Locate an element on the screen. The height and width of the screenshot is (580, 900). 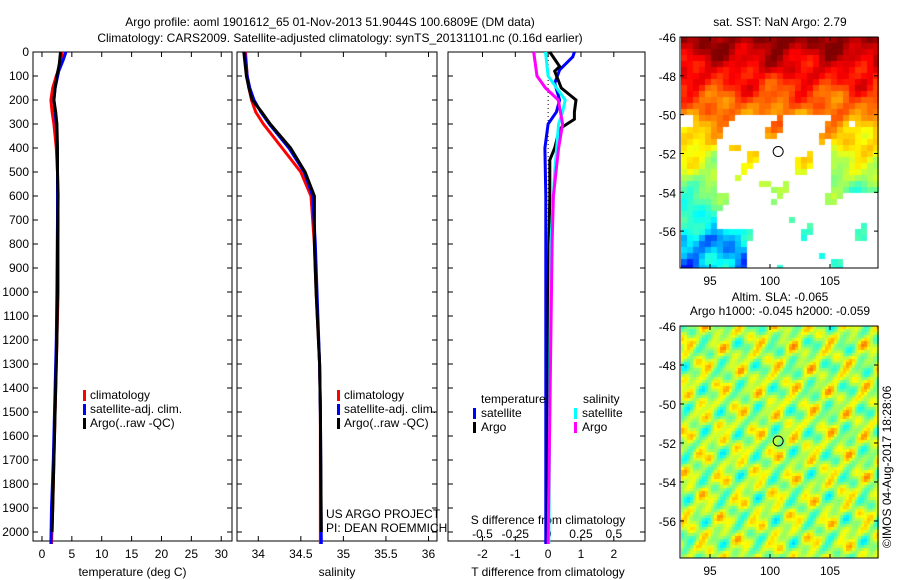
y-tick-label: 1100 is located at coordinates (16, 316).